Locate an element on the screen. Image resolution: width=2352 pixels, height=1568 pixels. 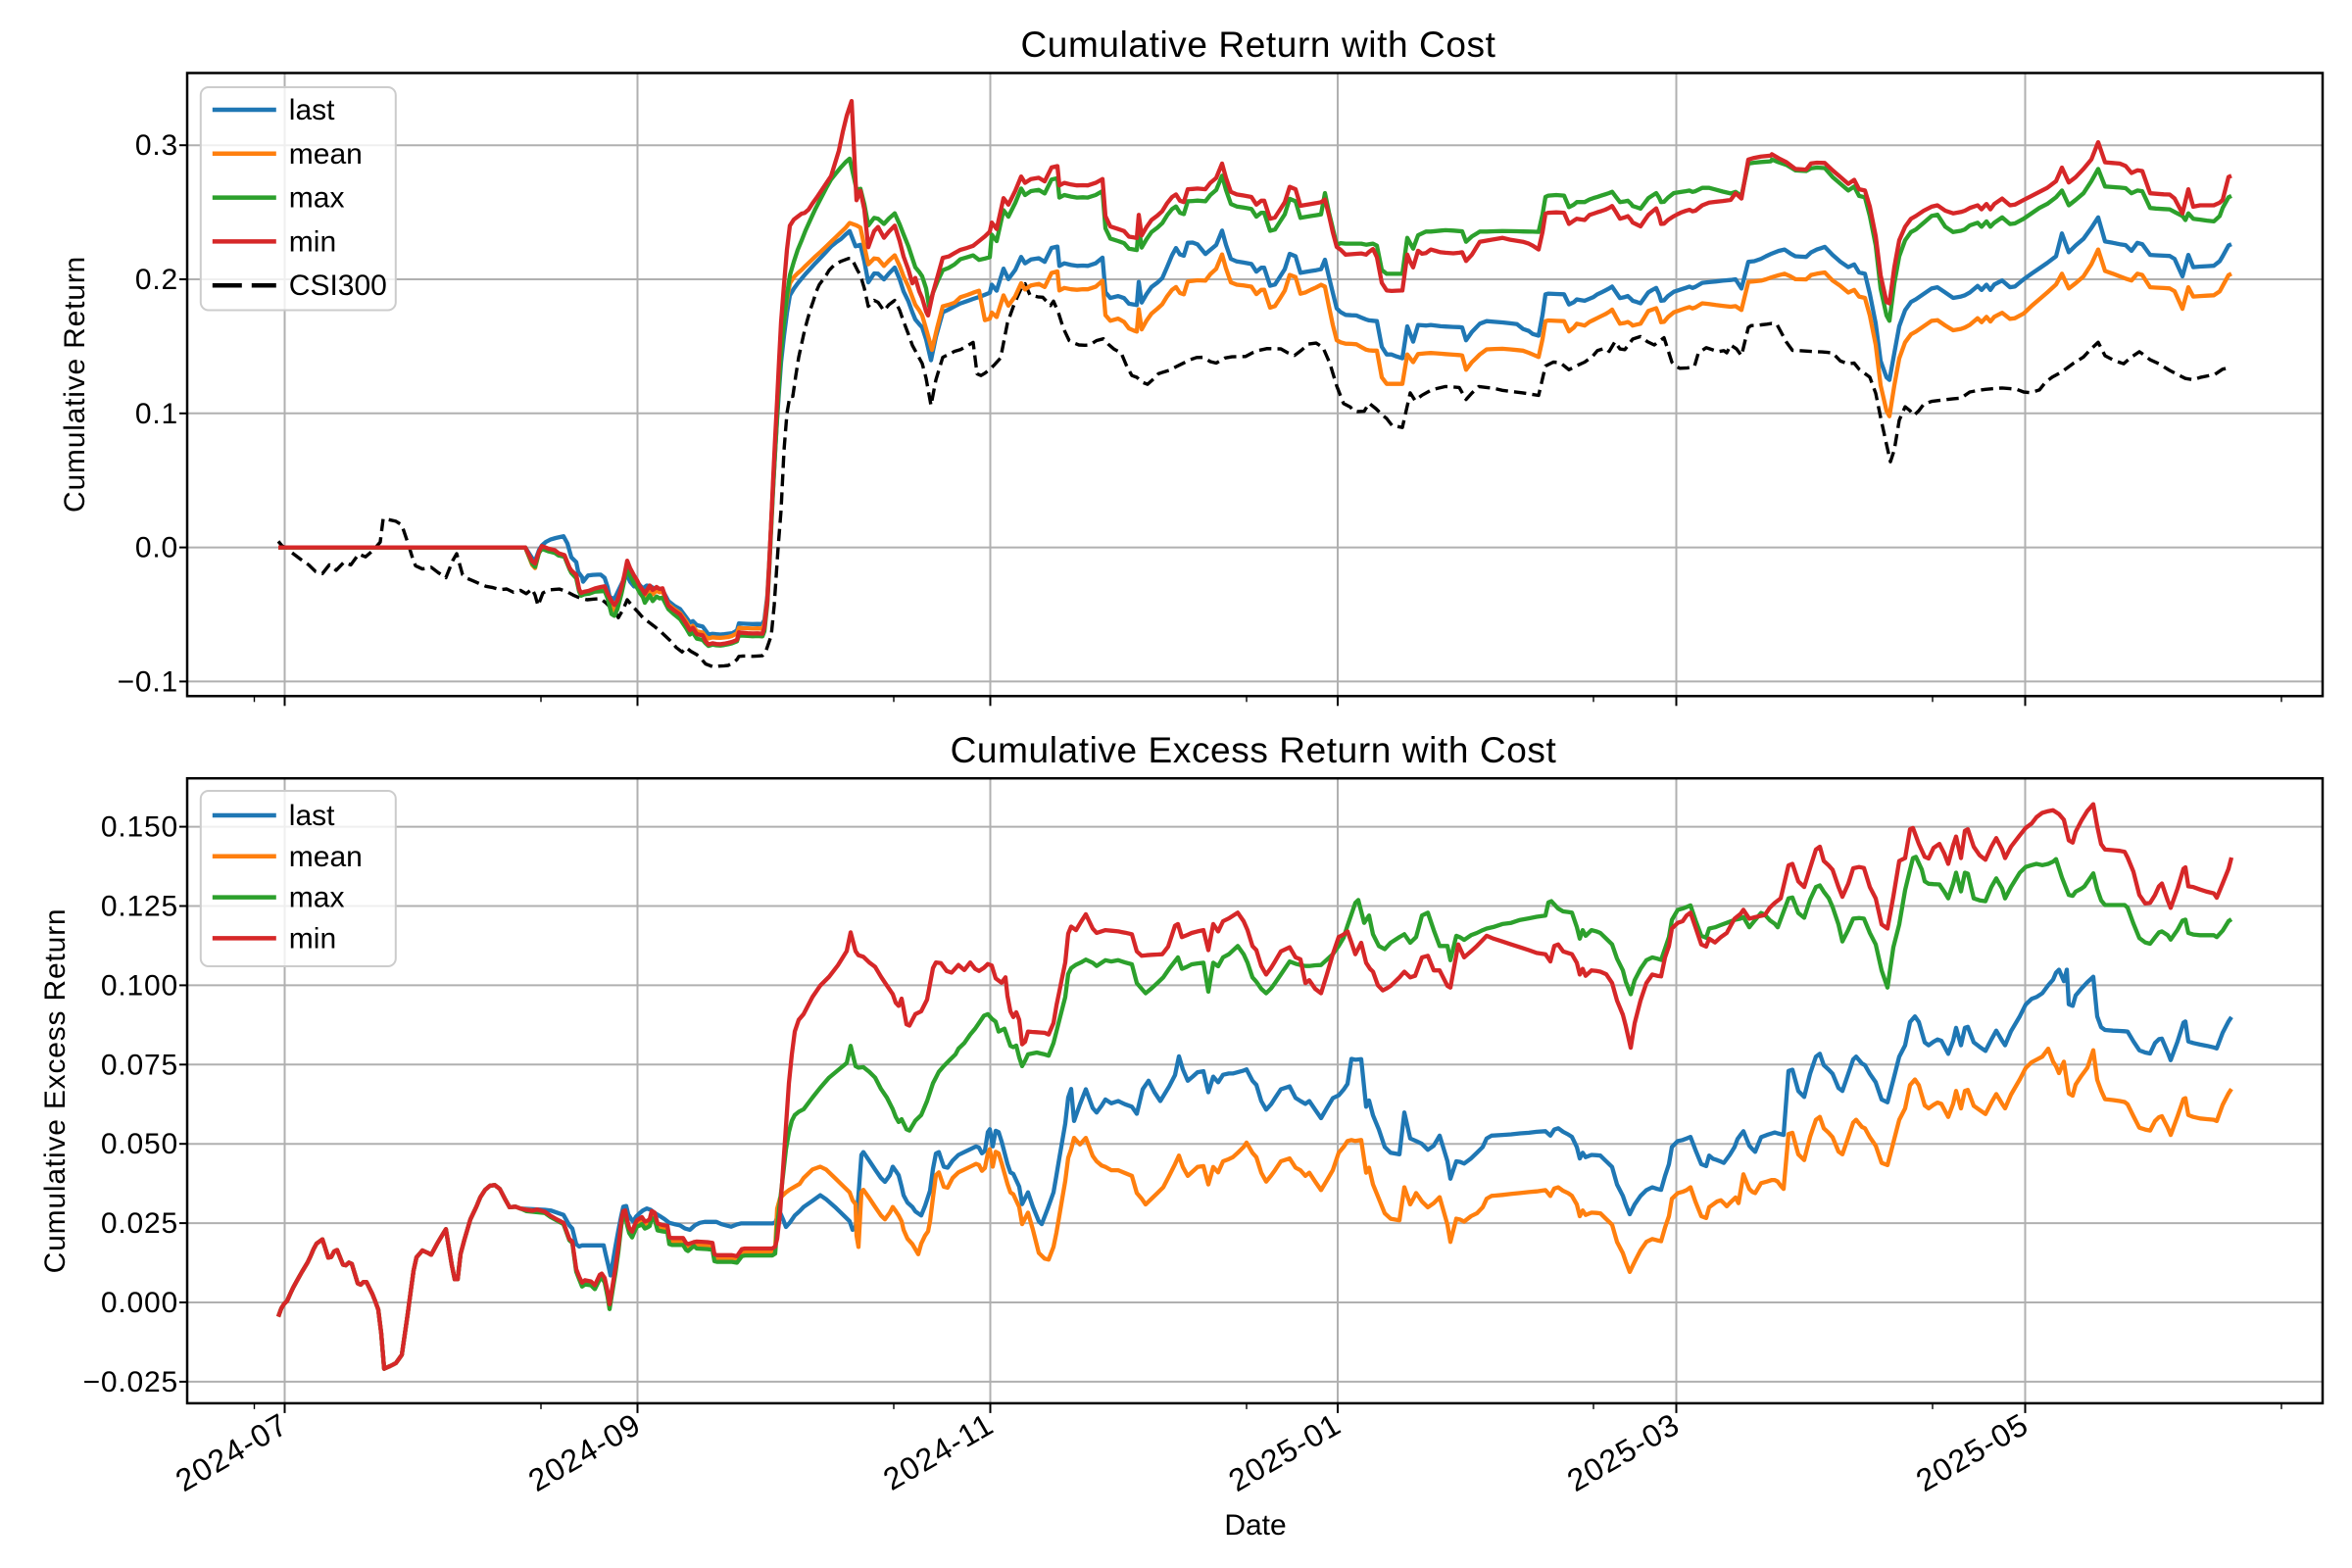
svg-text: 0.150 is located at coordinates (139, 827).